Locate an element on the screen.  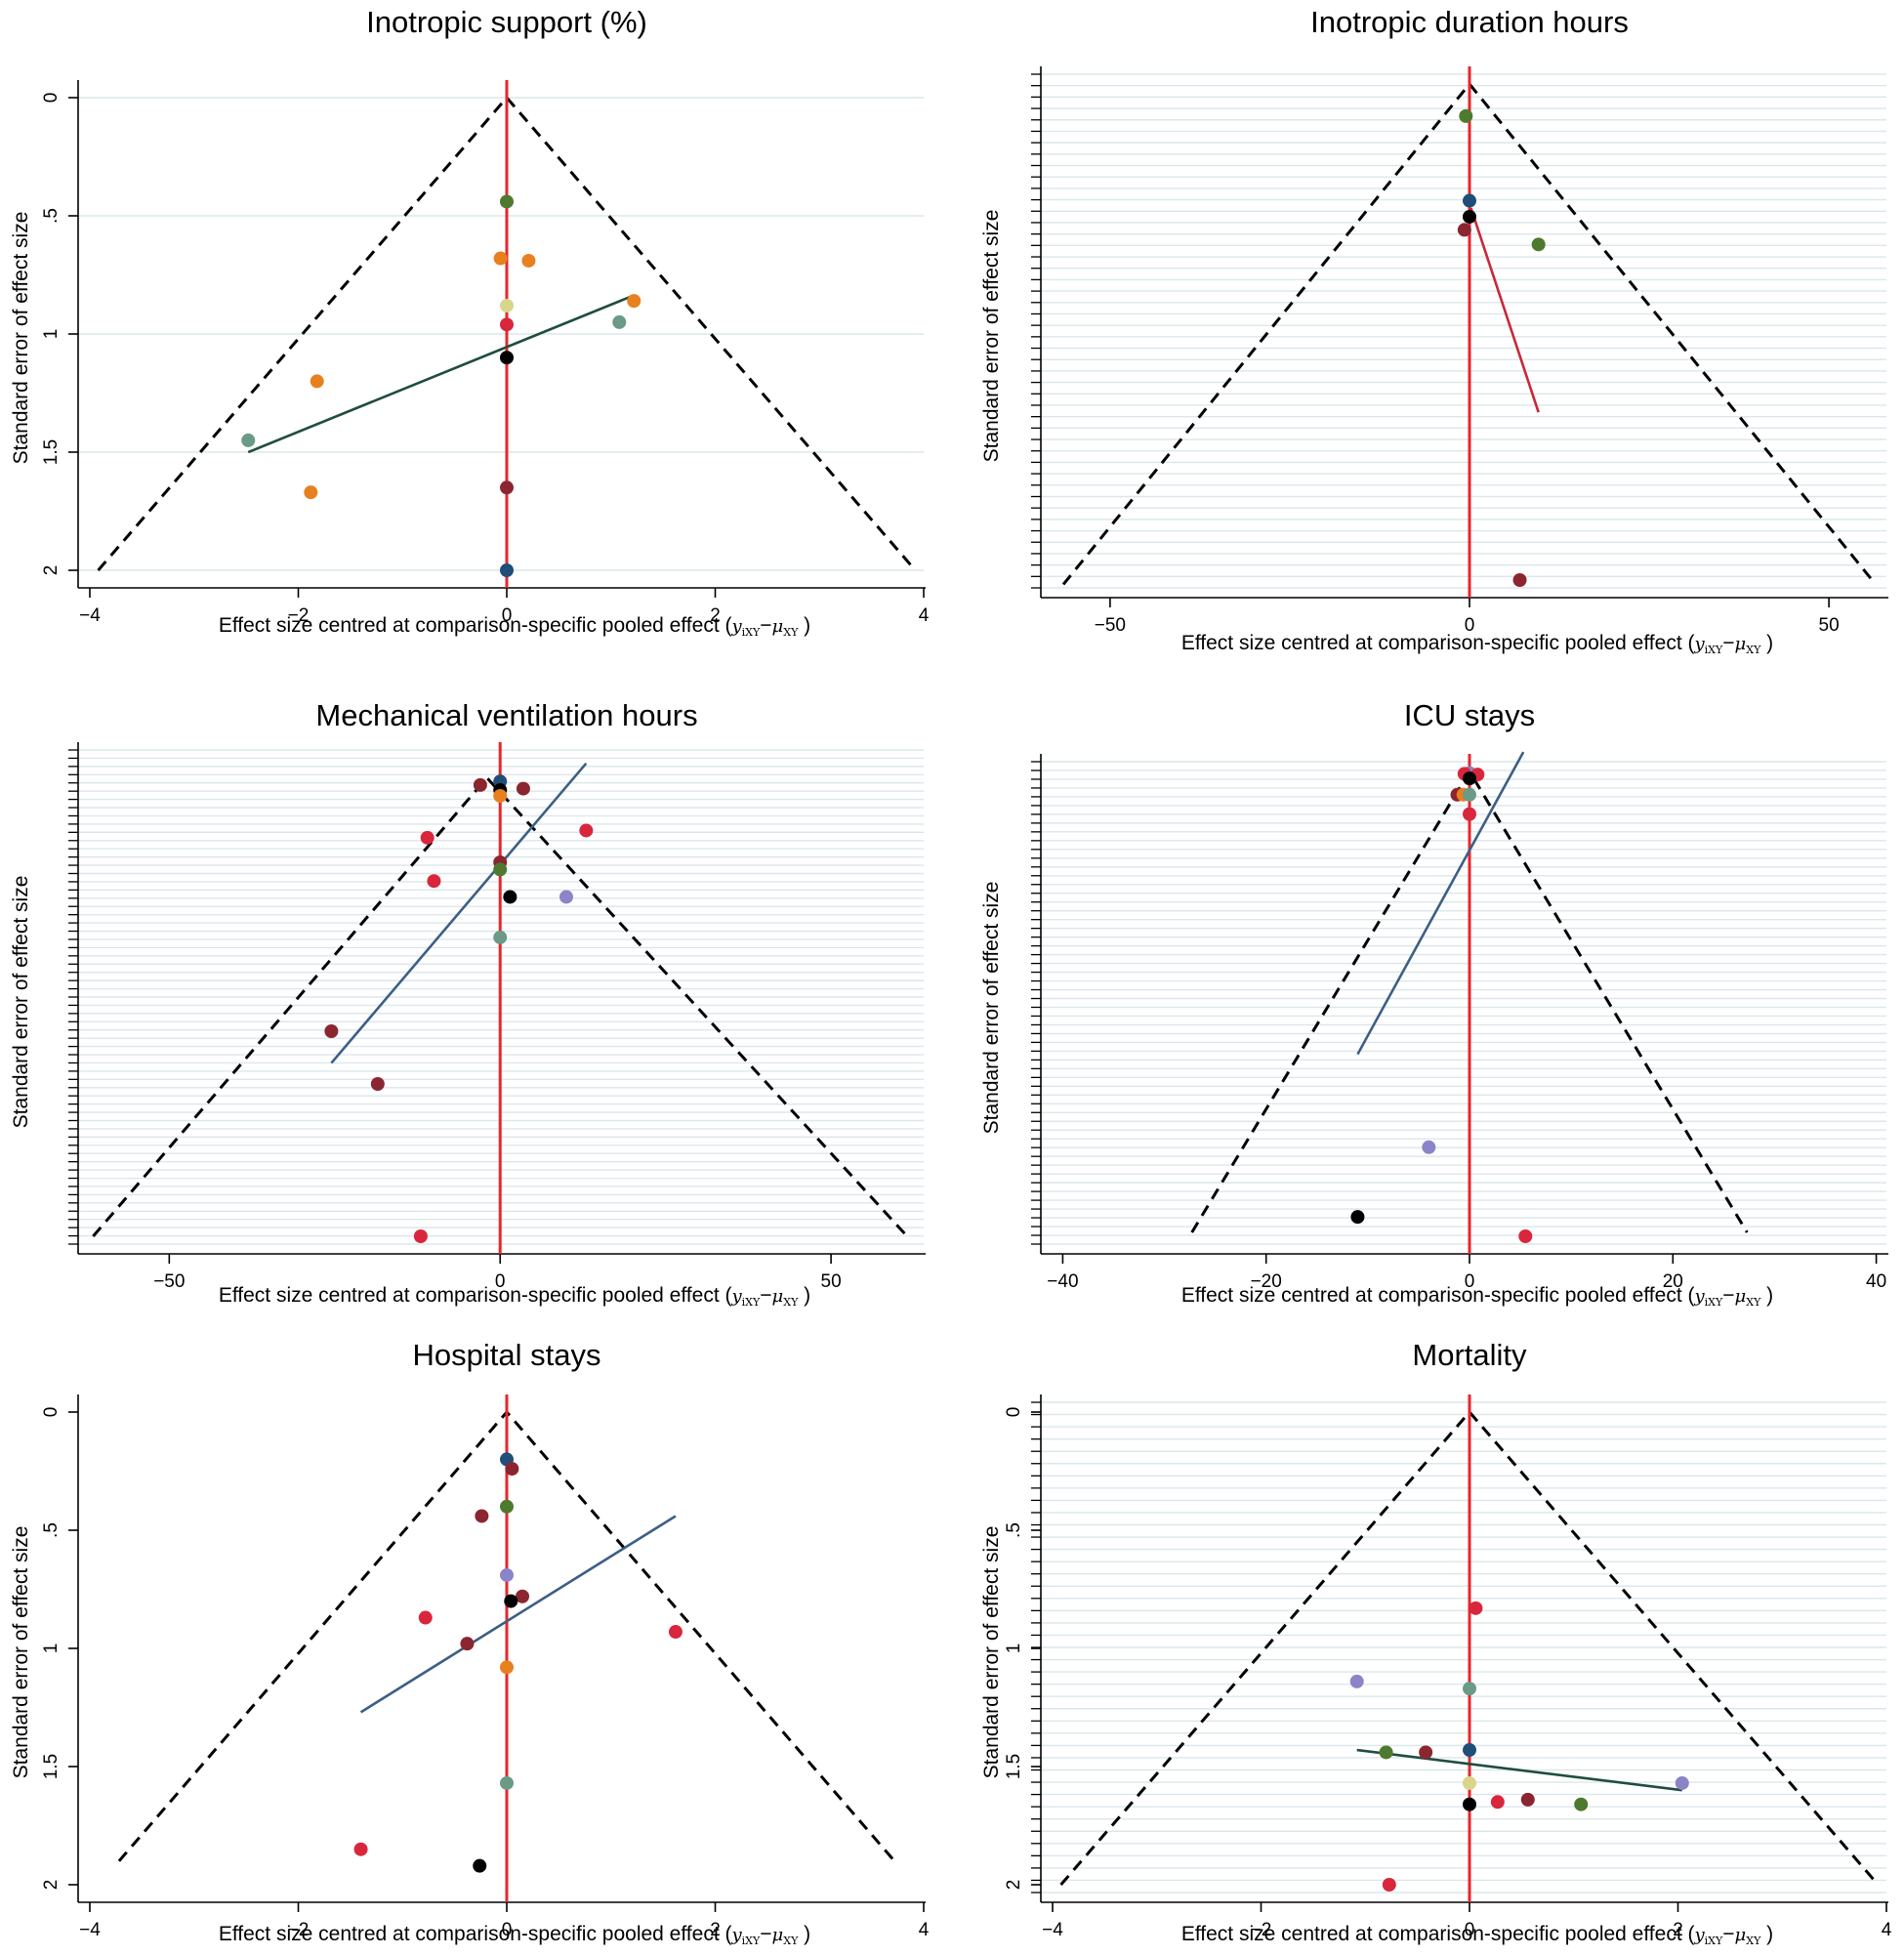
x-tick-label: −50 is located at coordinates (169, 1281).